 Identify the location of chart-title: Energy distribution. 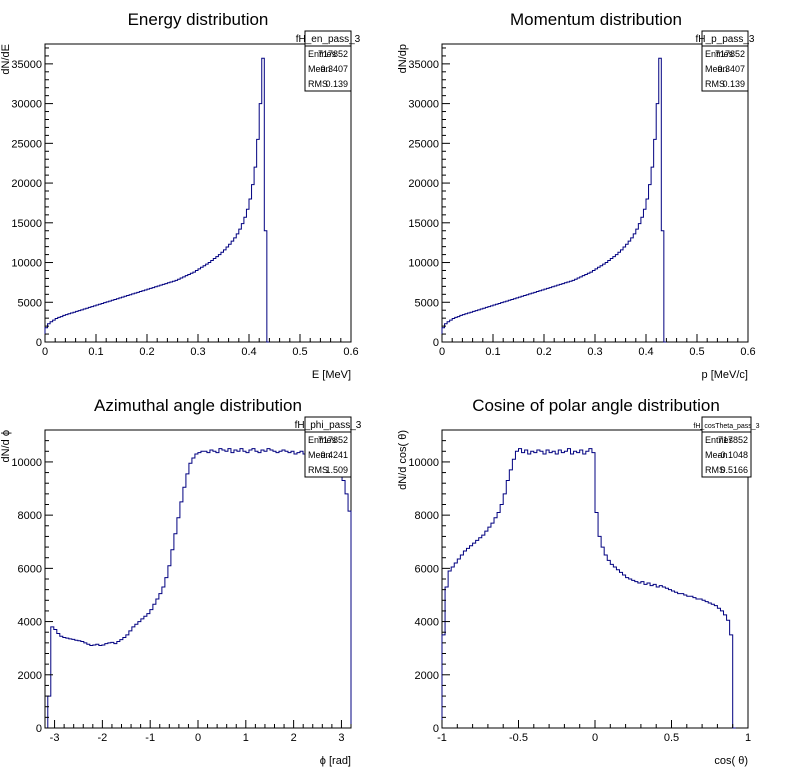
(198, 19).